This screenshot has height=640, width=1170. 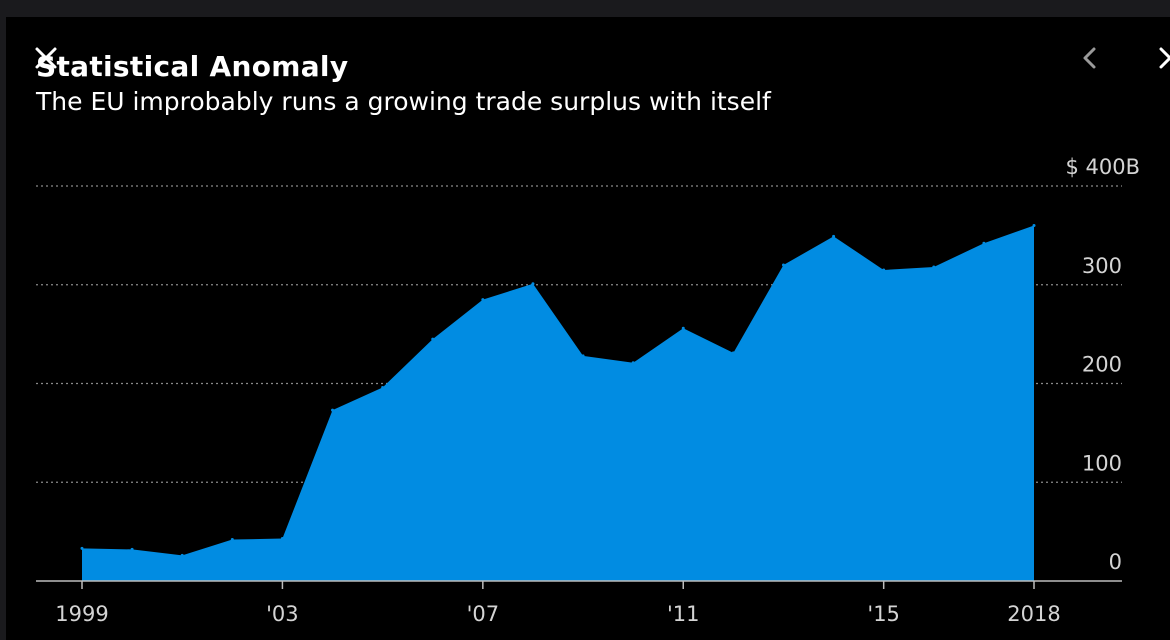 What do you see at coordinates (1115, 562) in the screenshot?
I see `y-tick-label: 0` at bounding box center [1115, 562].